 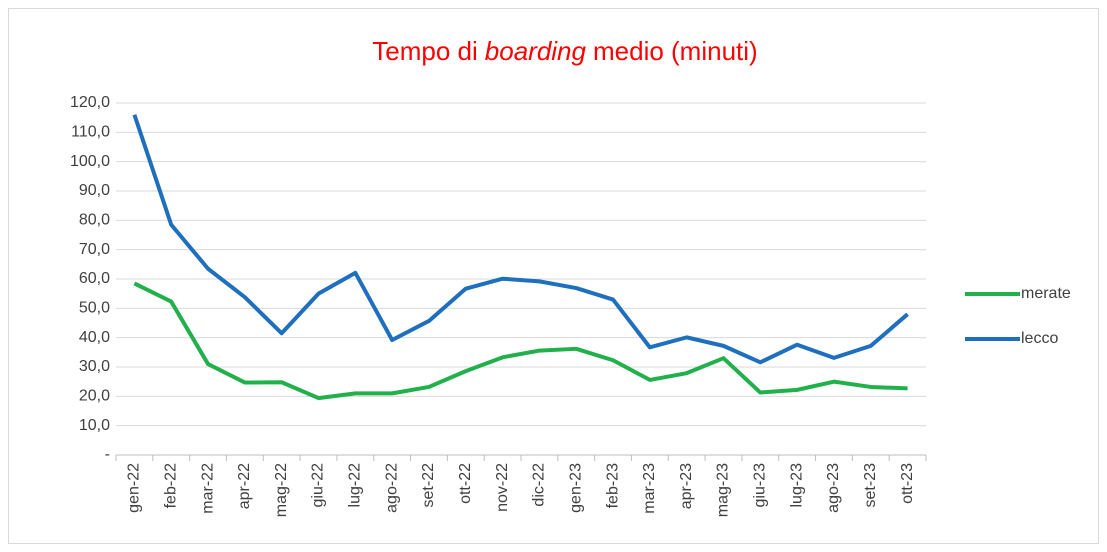 What do you see at coordinates (94, 396) in the screenshot?
I see `y-tick-label: 20,0` at bounding box center [94, 396].